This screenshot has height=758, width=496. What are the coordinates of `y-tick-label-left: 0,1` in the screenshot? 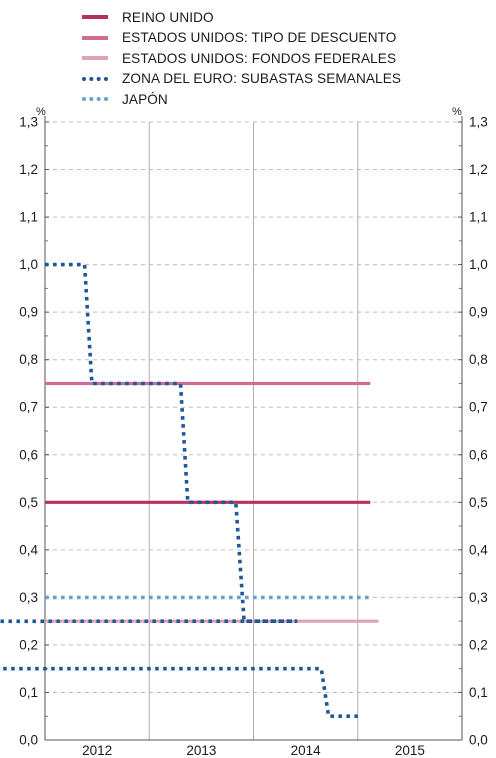 It's located at (28, 692).